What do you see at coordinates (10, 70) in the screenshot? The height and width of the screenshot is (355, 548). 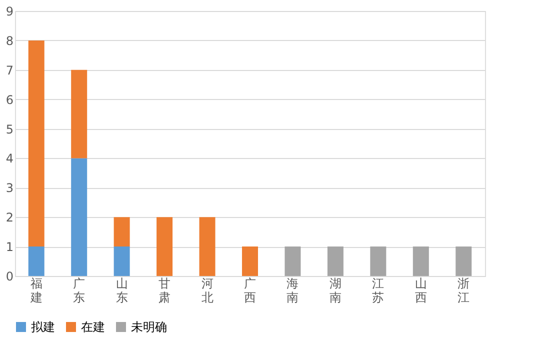 I see `y-tick-label: 7` at bounding box center [10, 70].